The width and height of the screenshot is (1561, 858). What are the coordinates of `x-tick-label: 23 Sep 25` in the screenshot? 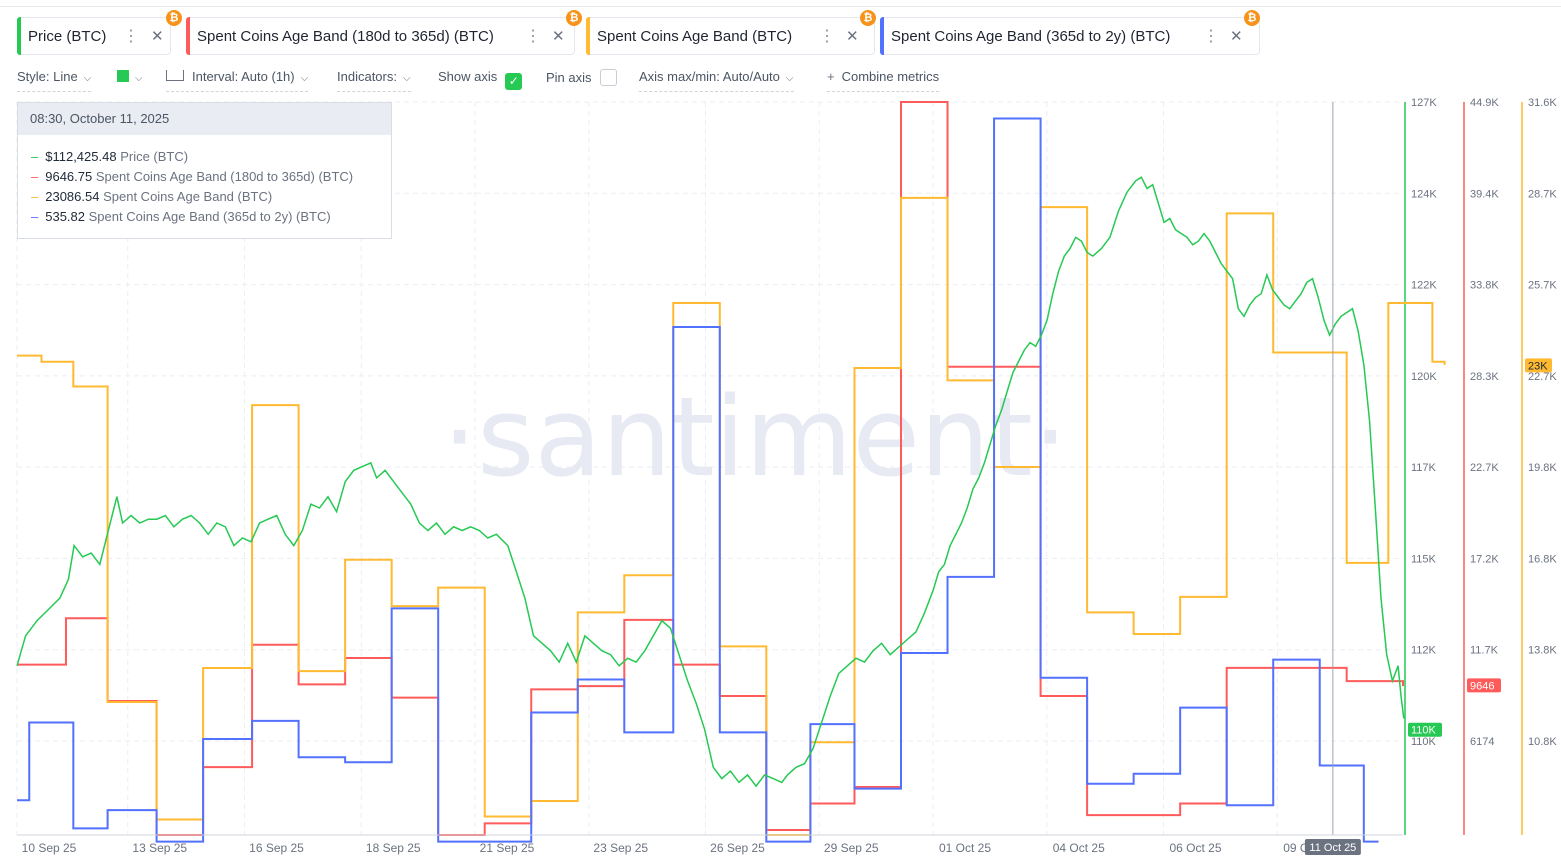 It's located at (620, 848).